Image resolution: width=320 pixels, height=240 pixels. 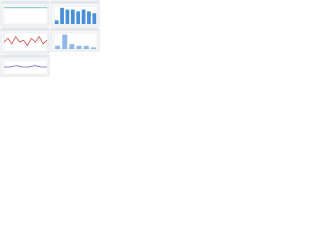 I want to click on dashboard, so click(x=50, y=38).